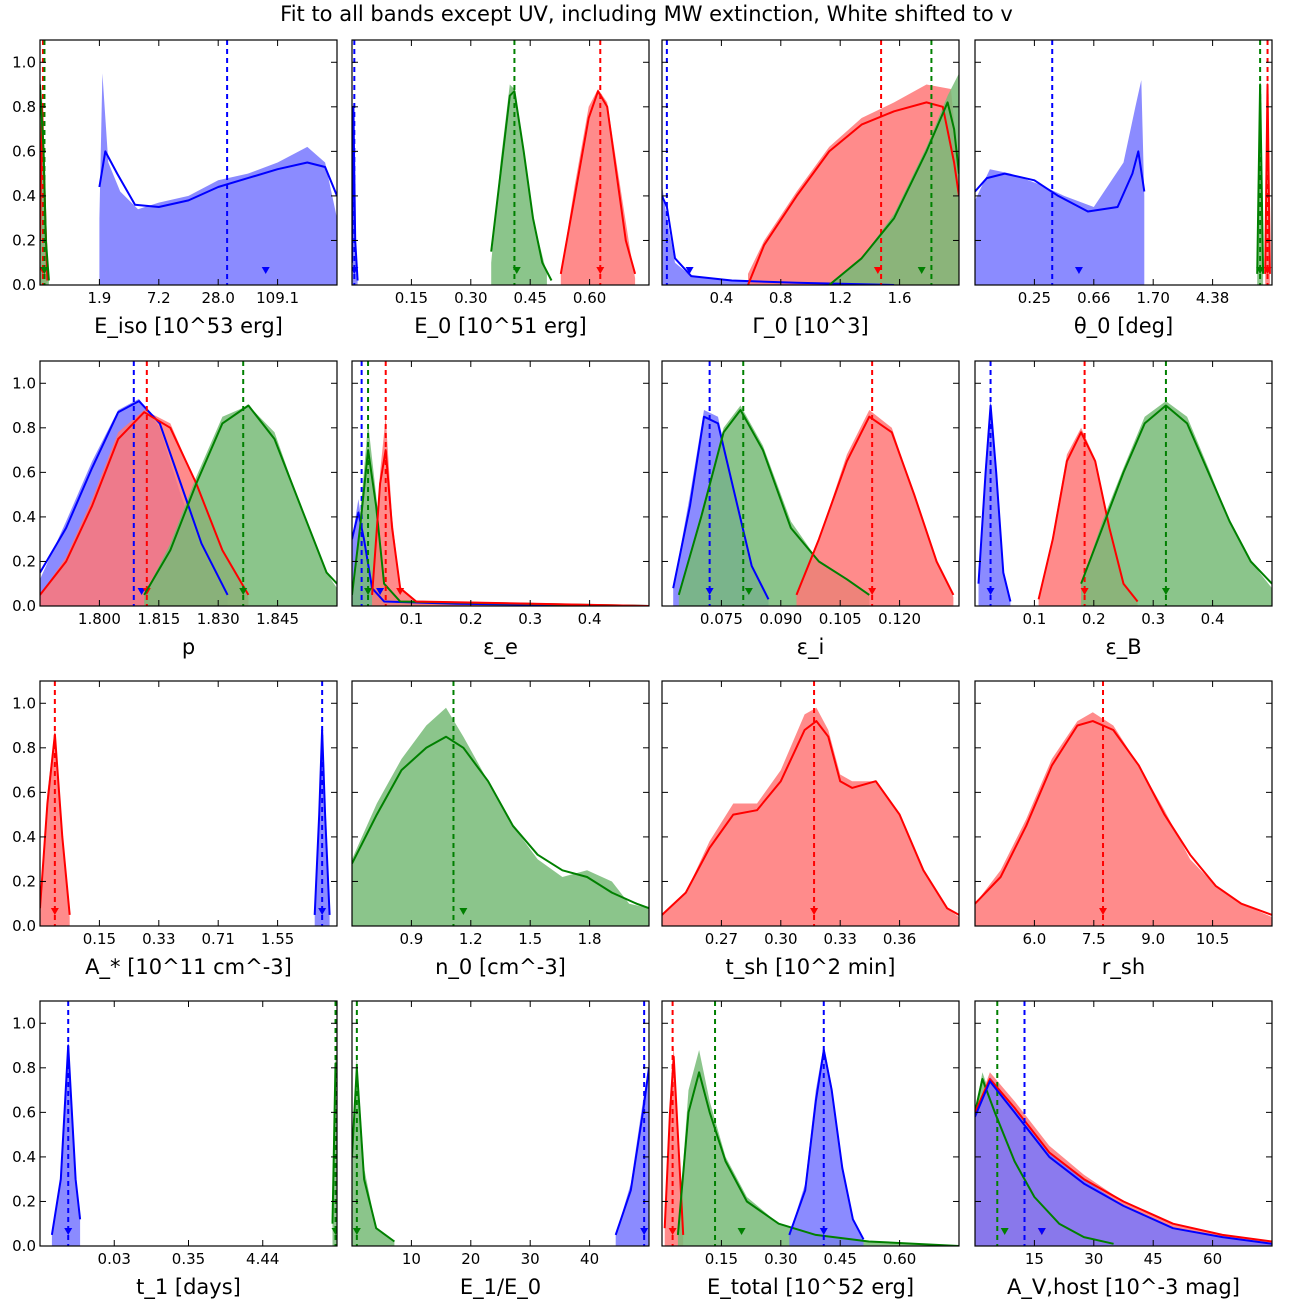 This screenshot has height=1307, width=1293. I want to click on panel-15: 15 30 45 60 A_V,host [10^-3 mag], so click(1123, 1150).